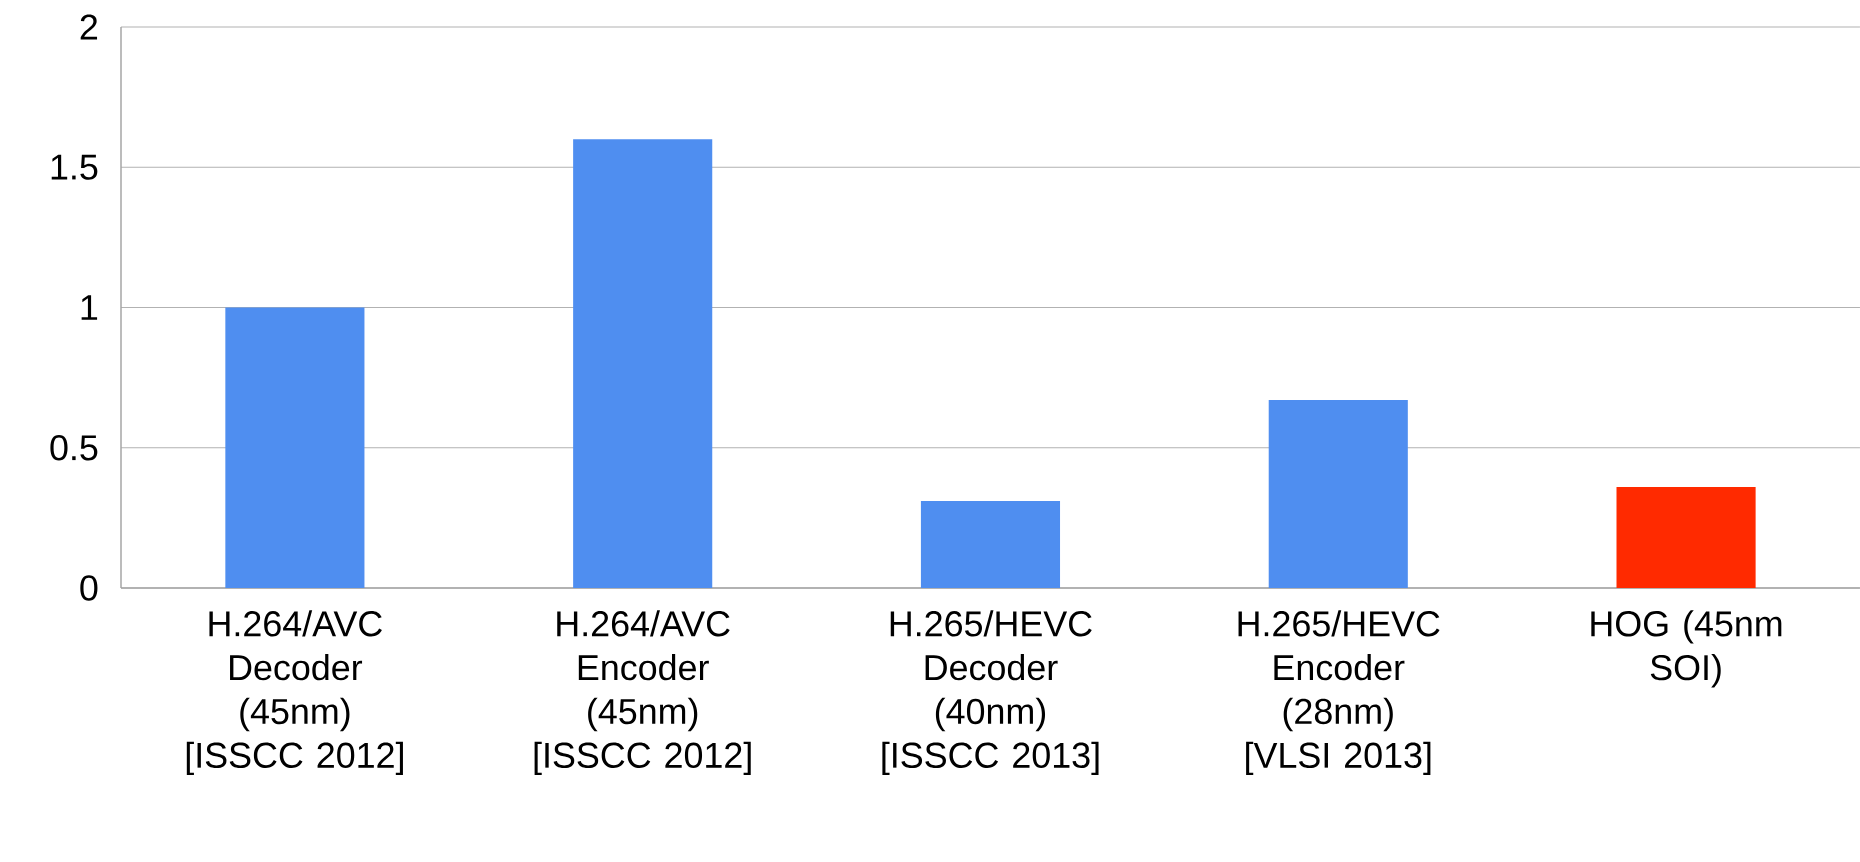  I want to click on x-tick-label: H.264/AVC Decoder (45nm) [ISSCC 2012], so click(294, 693).